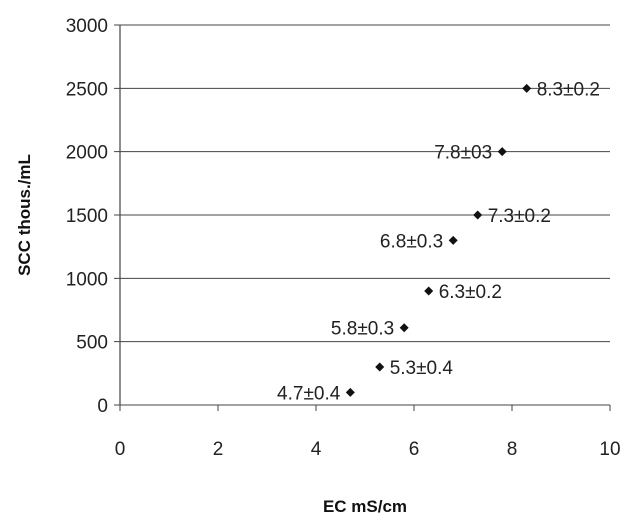 The width and height of the screenshot is (631, 523). Describe the element at coordinates (463, 153) in the screenshot. I see `data-label: 7.8±03` at that location.